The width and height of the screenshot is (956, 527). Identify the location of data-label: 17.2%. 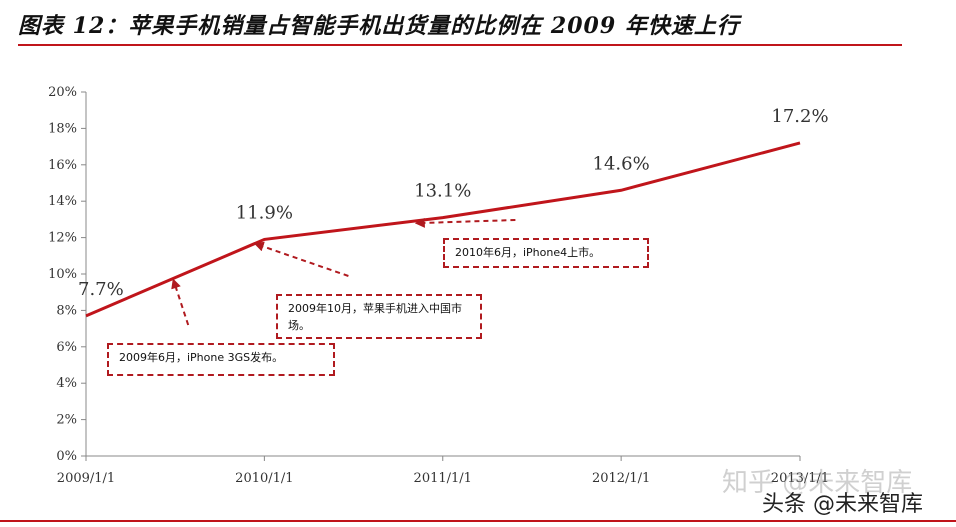
(799, 116).